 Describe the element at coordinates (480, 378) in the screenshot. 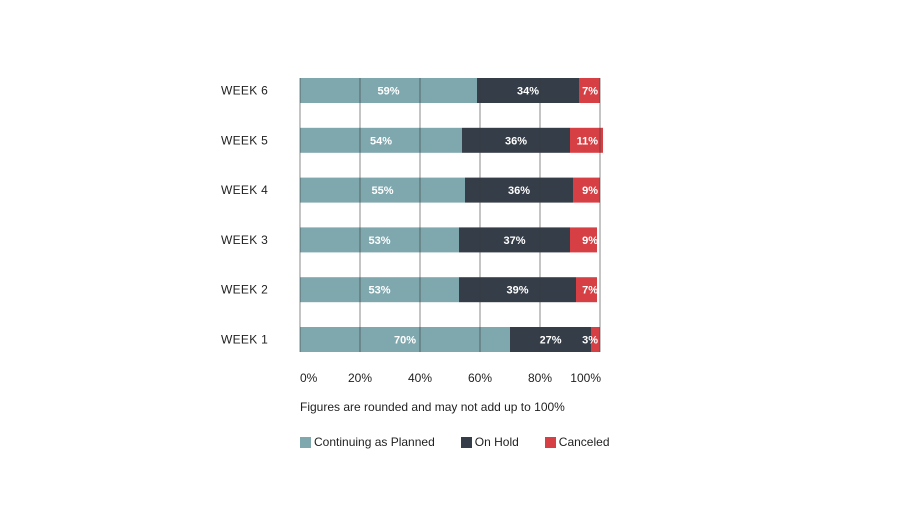

I see `tick-label: 60%` at that location.